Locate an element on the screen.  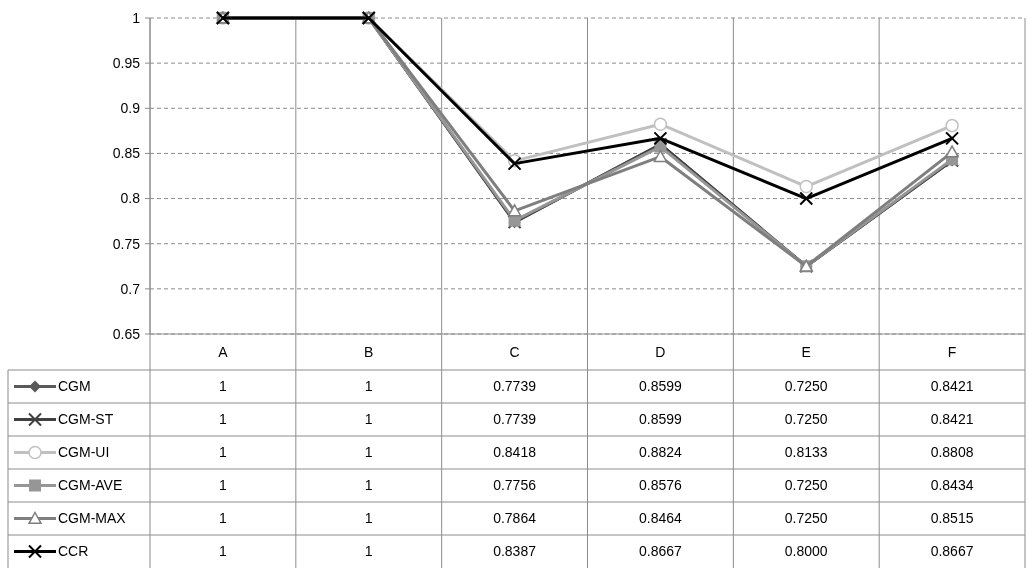
legend-label: CGM-UI is located at coordinates (84, 452).